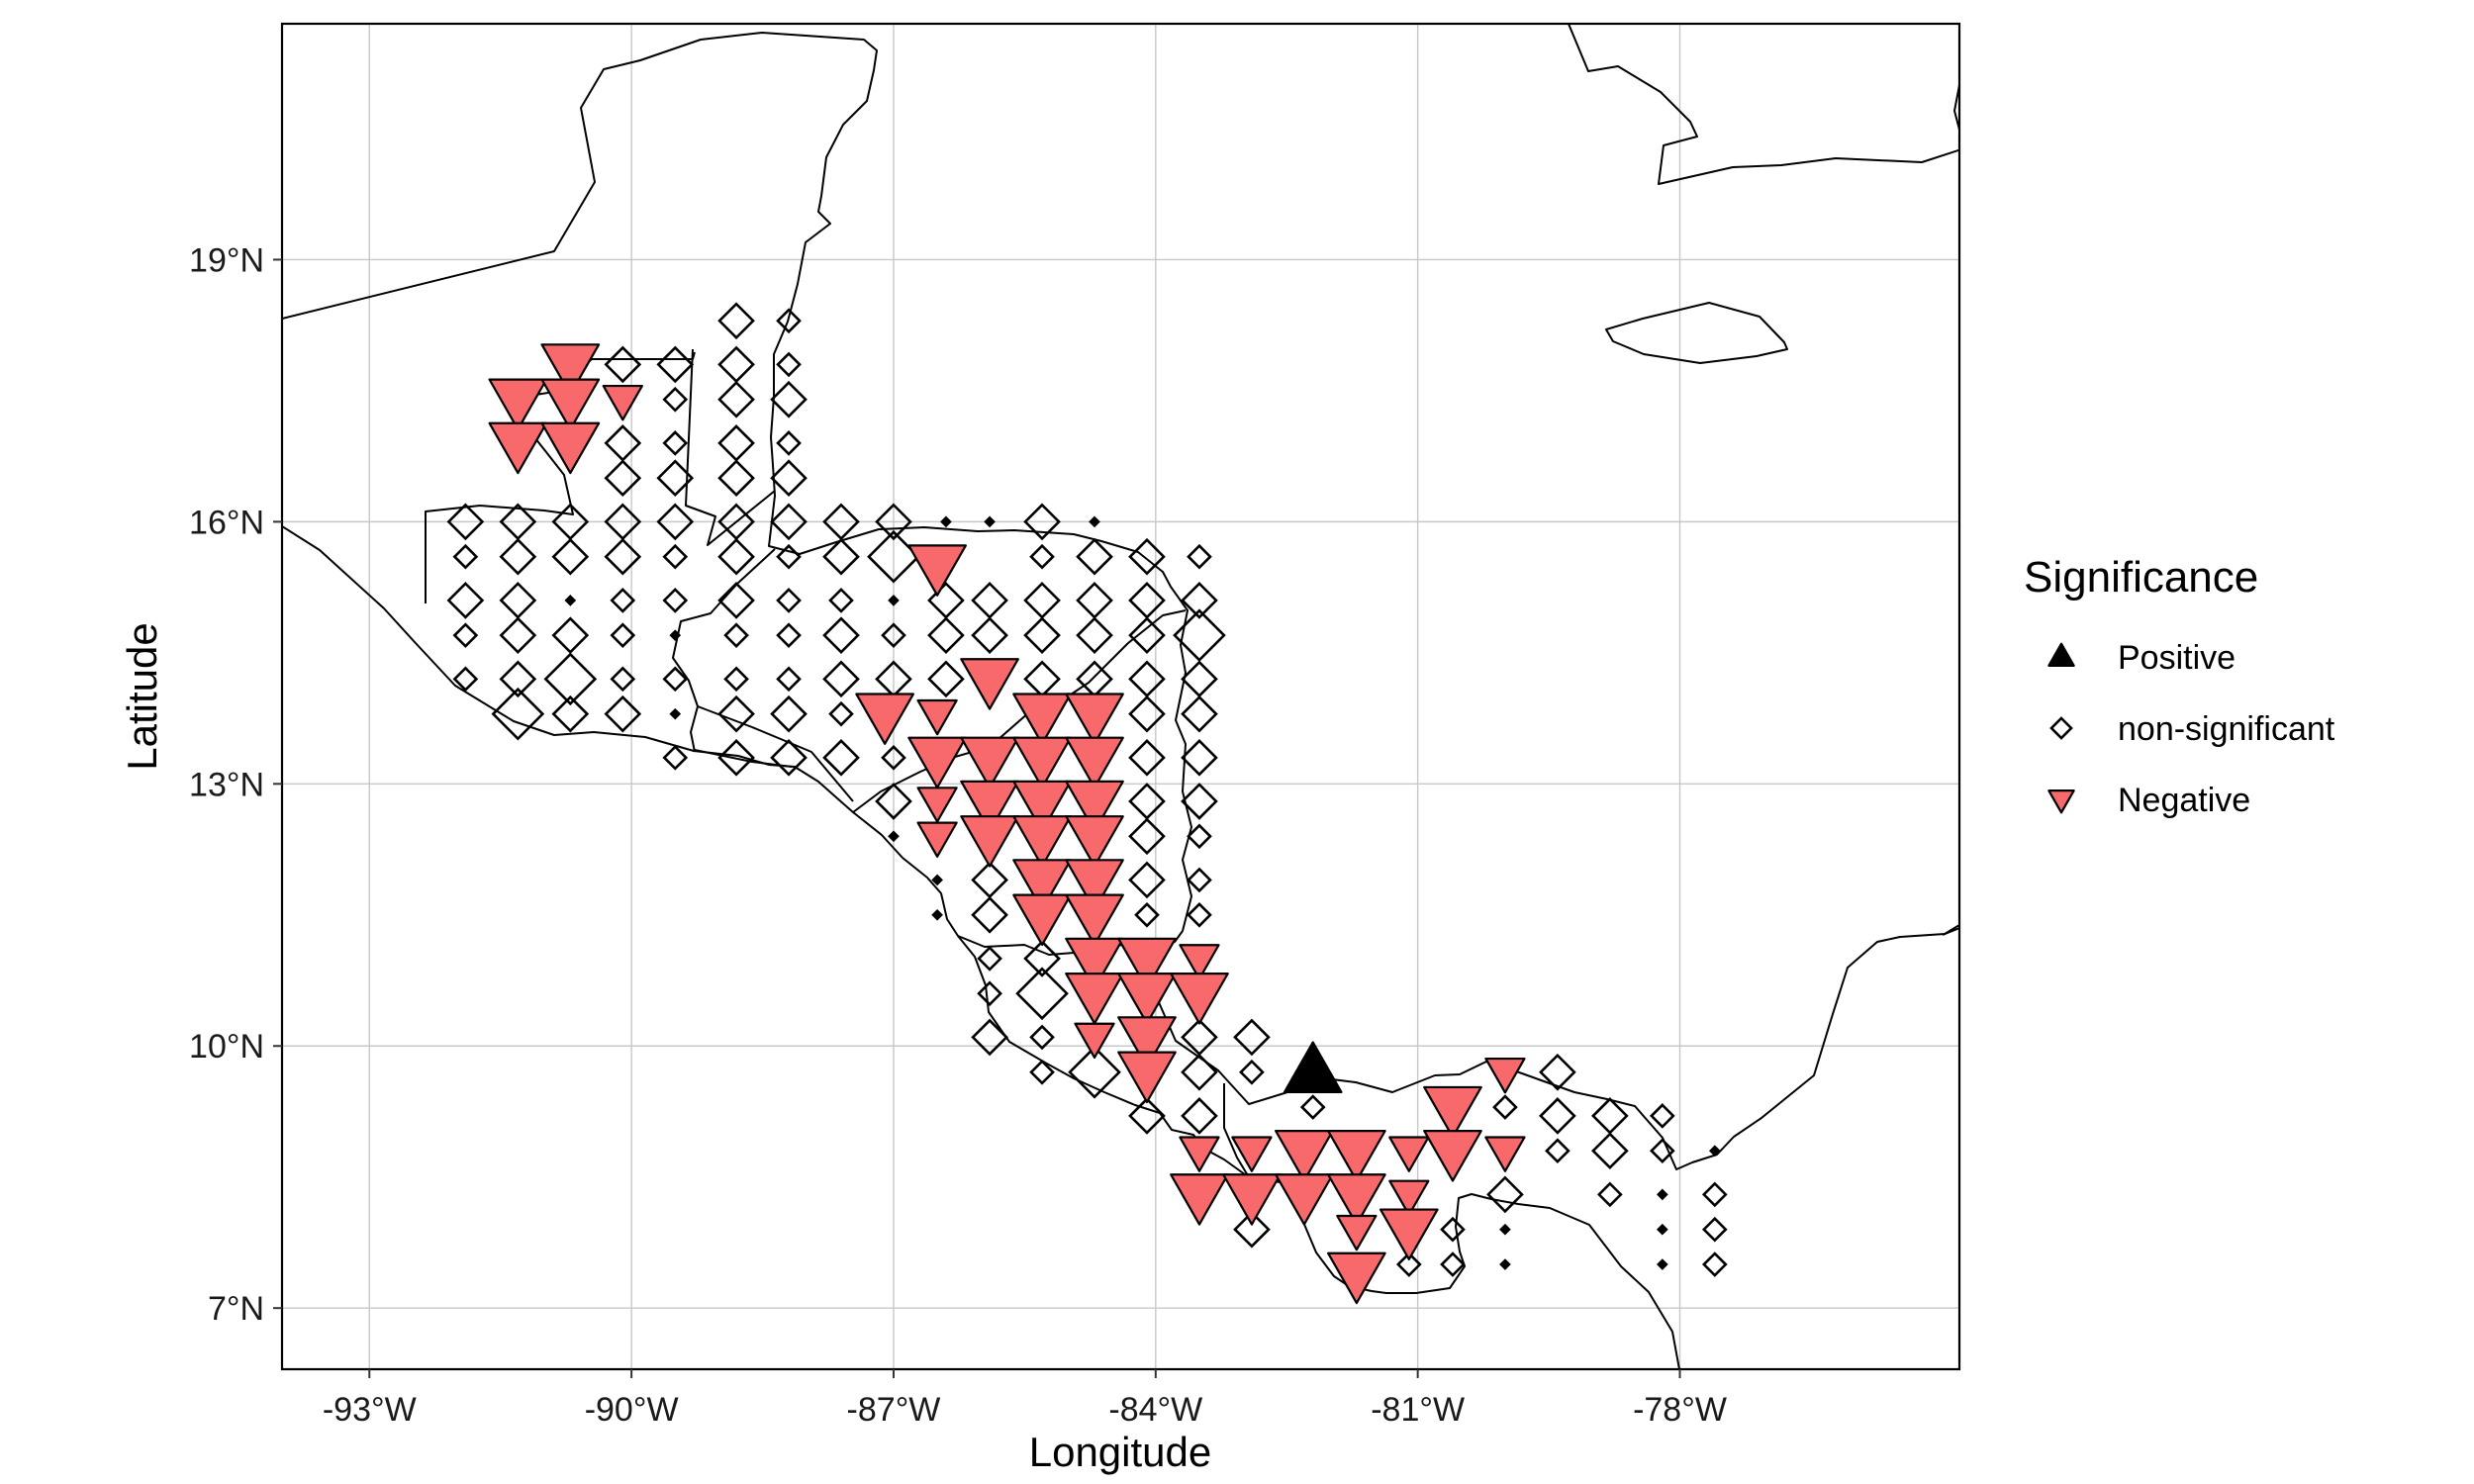 The image size is (2474, 1484). I want to click on x-tick-label: -84°W, so click(1155, 1410).